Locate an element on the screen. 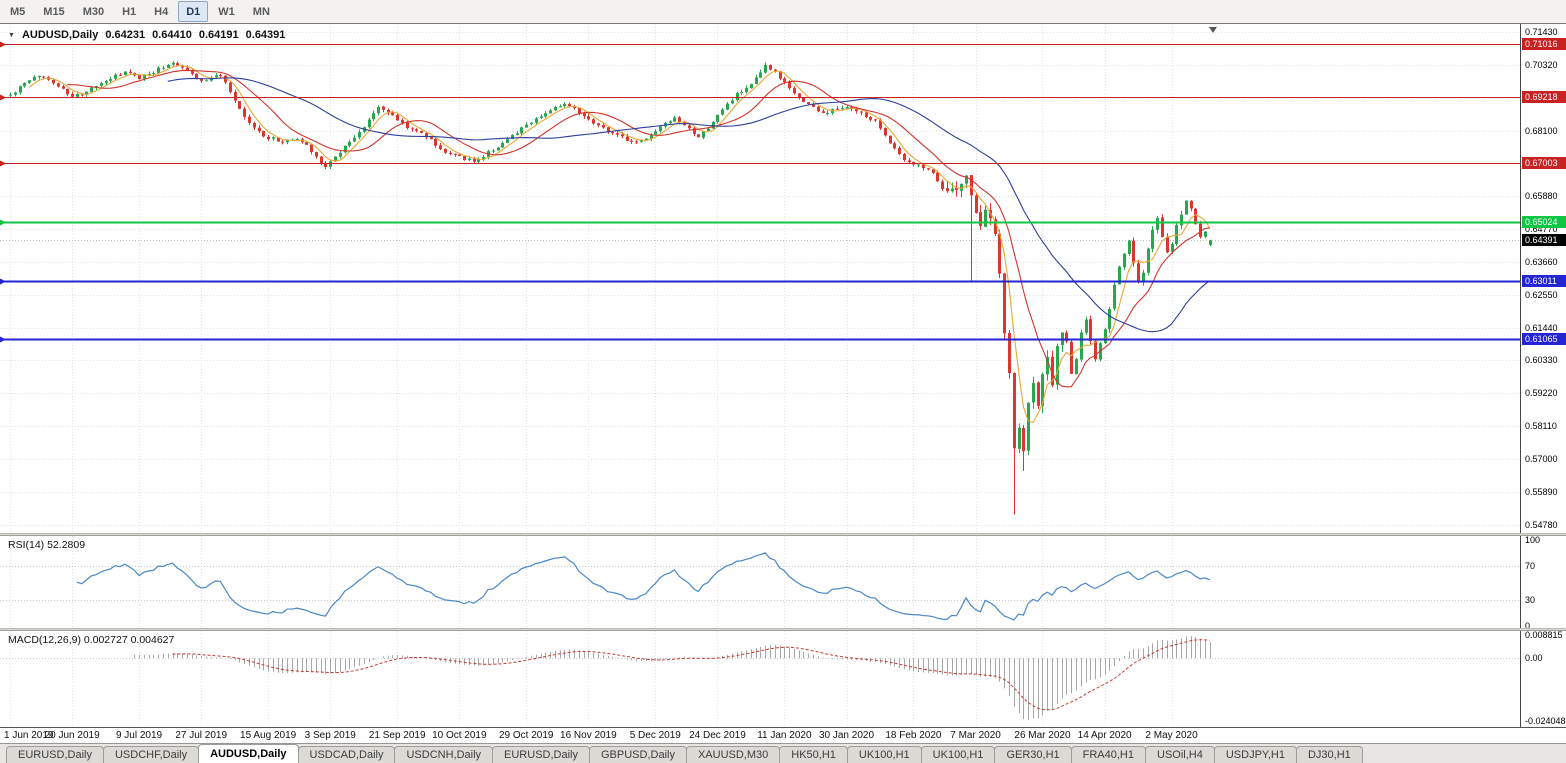  rsi-canvas is located at coordinates (760, 582).